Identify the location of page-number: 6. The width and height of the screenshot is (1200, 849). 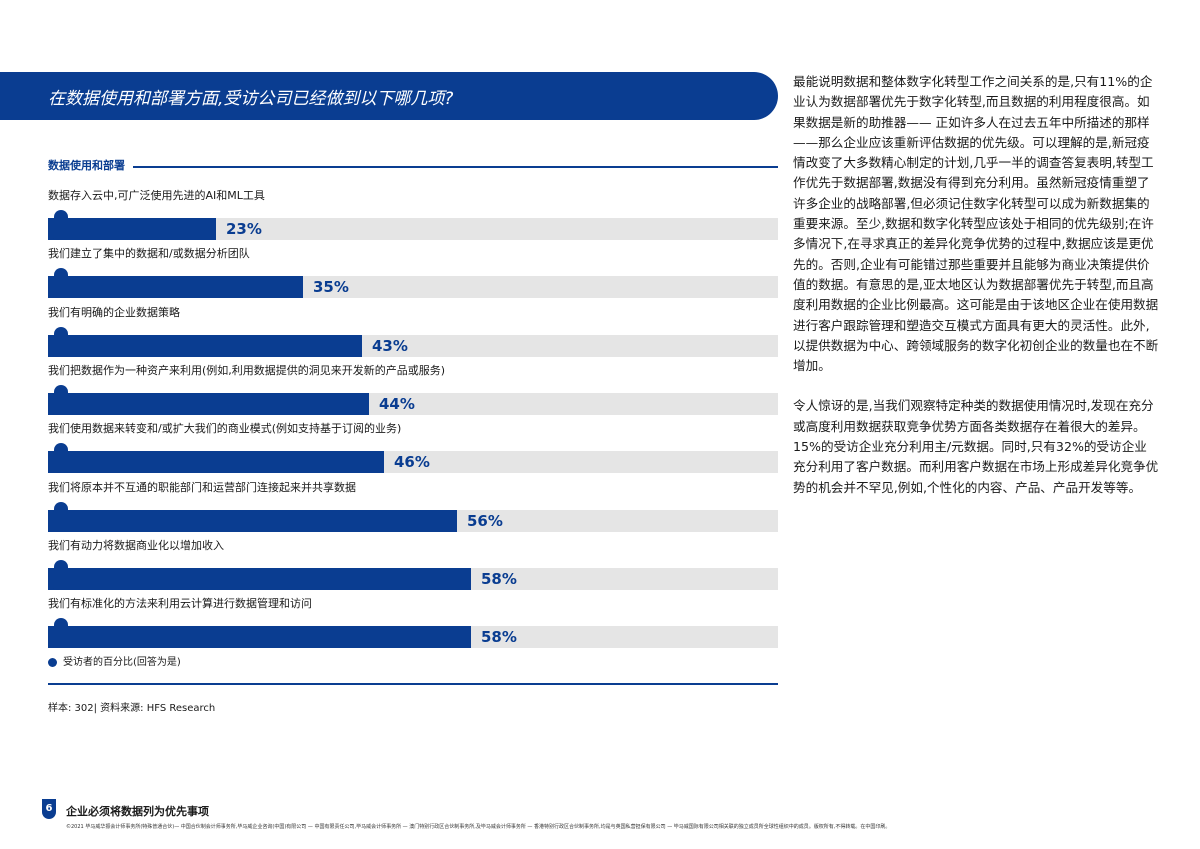
(49, 809).